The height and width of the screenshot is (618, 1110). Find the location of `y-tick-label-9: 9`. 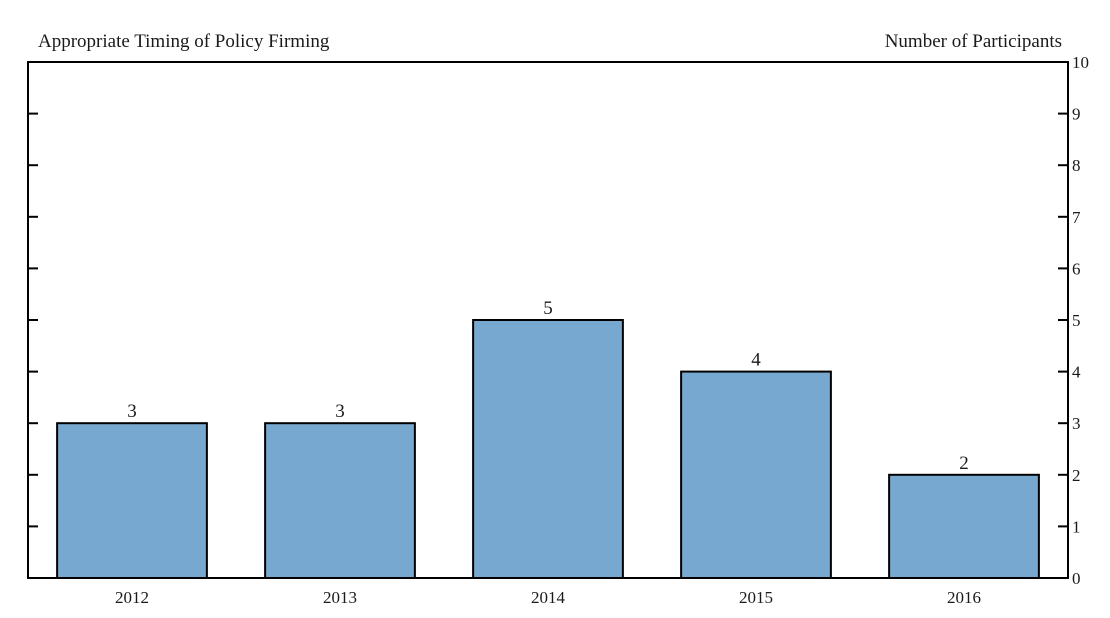

y-tick-label-9: 9 is located at coordinates (1076, 114).